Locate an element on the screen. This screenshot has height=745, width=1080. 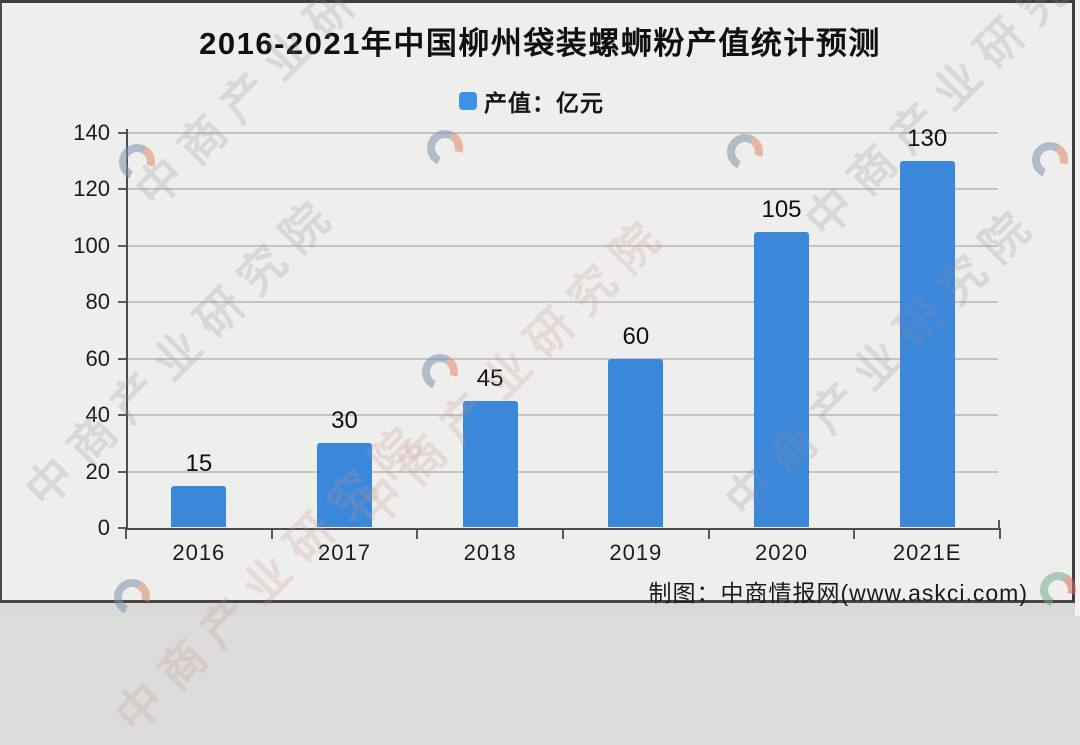
y-axis-label: 120 is located at coordinates (91, 189).